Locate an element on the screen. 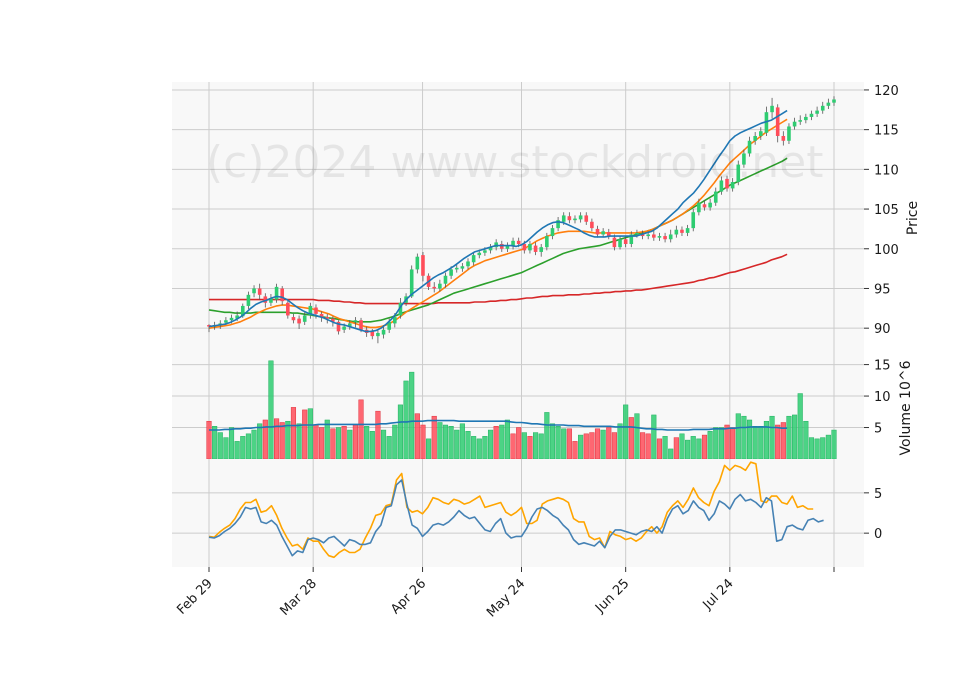 This screenshot has height=690, width=960. oscillator-y-tick-label: 0 is located at coordinates (878, 534).